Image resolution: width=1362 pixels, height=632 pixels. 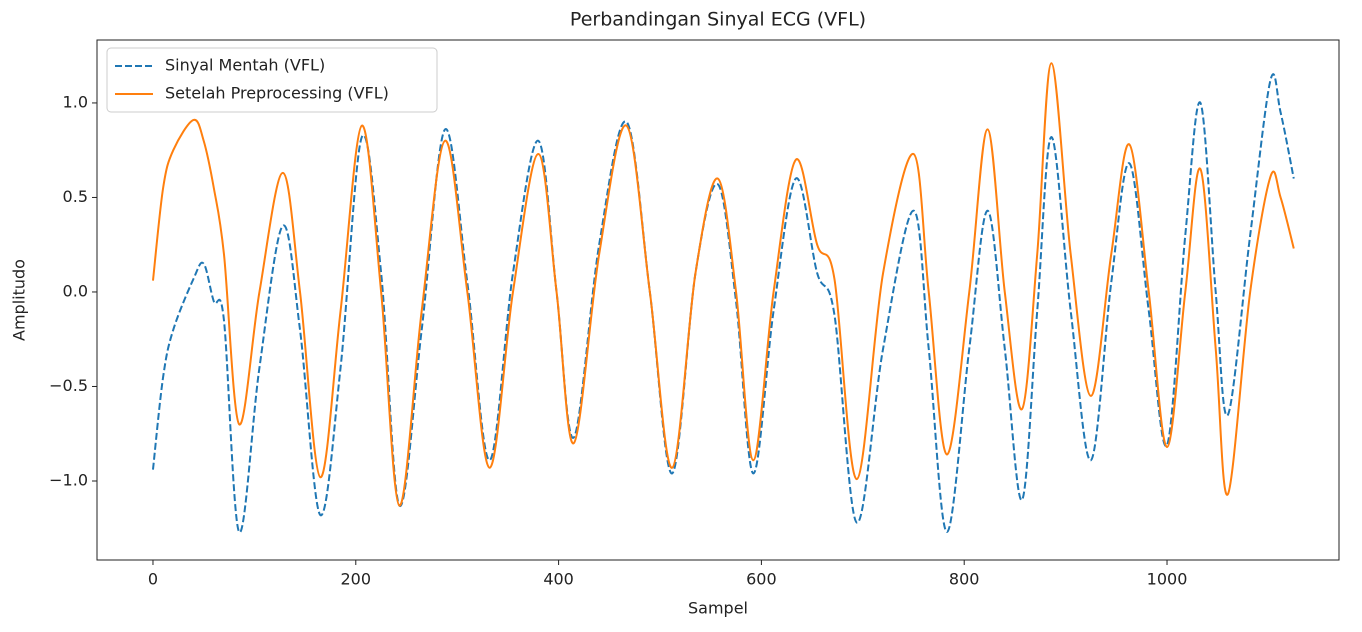 I want to click on x-tick-label: 1000, so click(x=1167, y=579).